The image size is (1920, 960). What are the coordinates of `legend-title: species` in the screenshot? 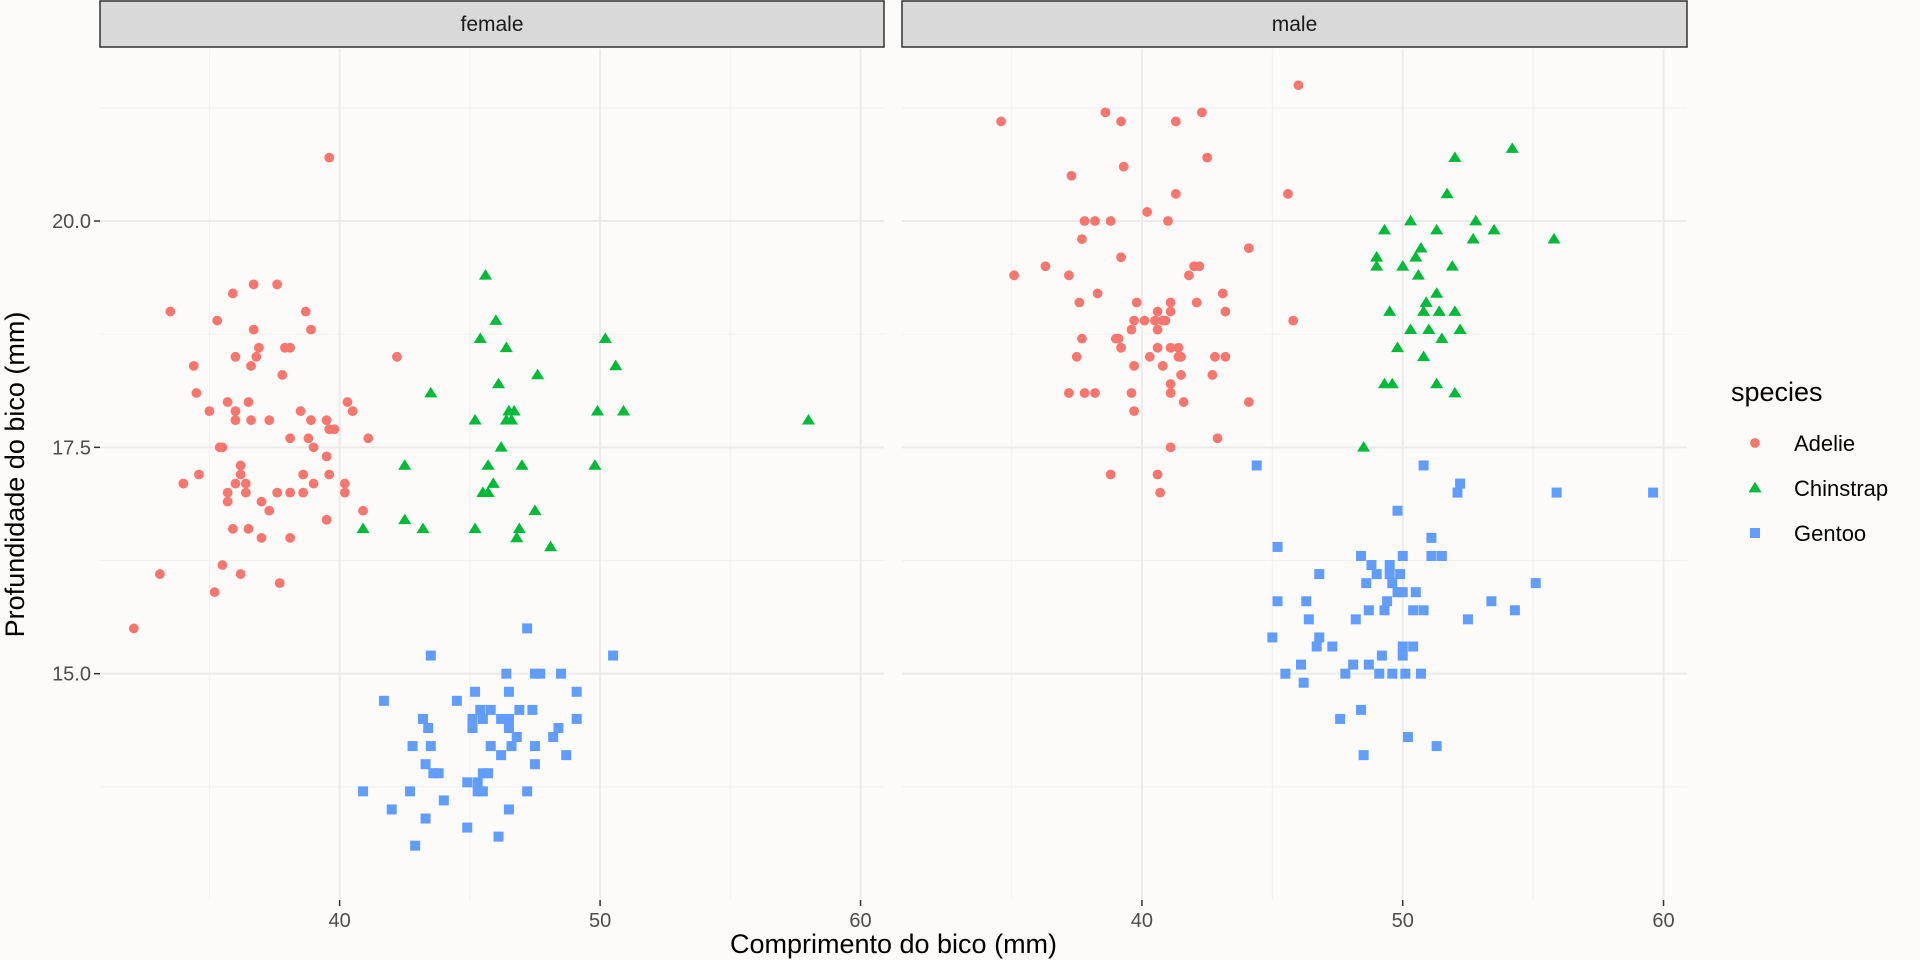 It's located at (1777, 392).